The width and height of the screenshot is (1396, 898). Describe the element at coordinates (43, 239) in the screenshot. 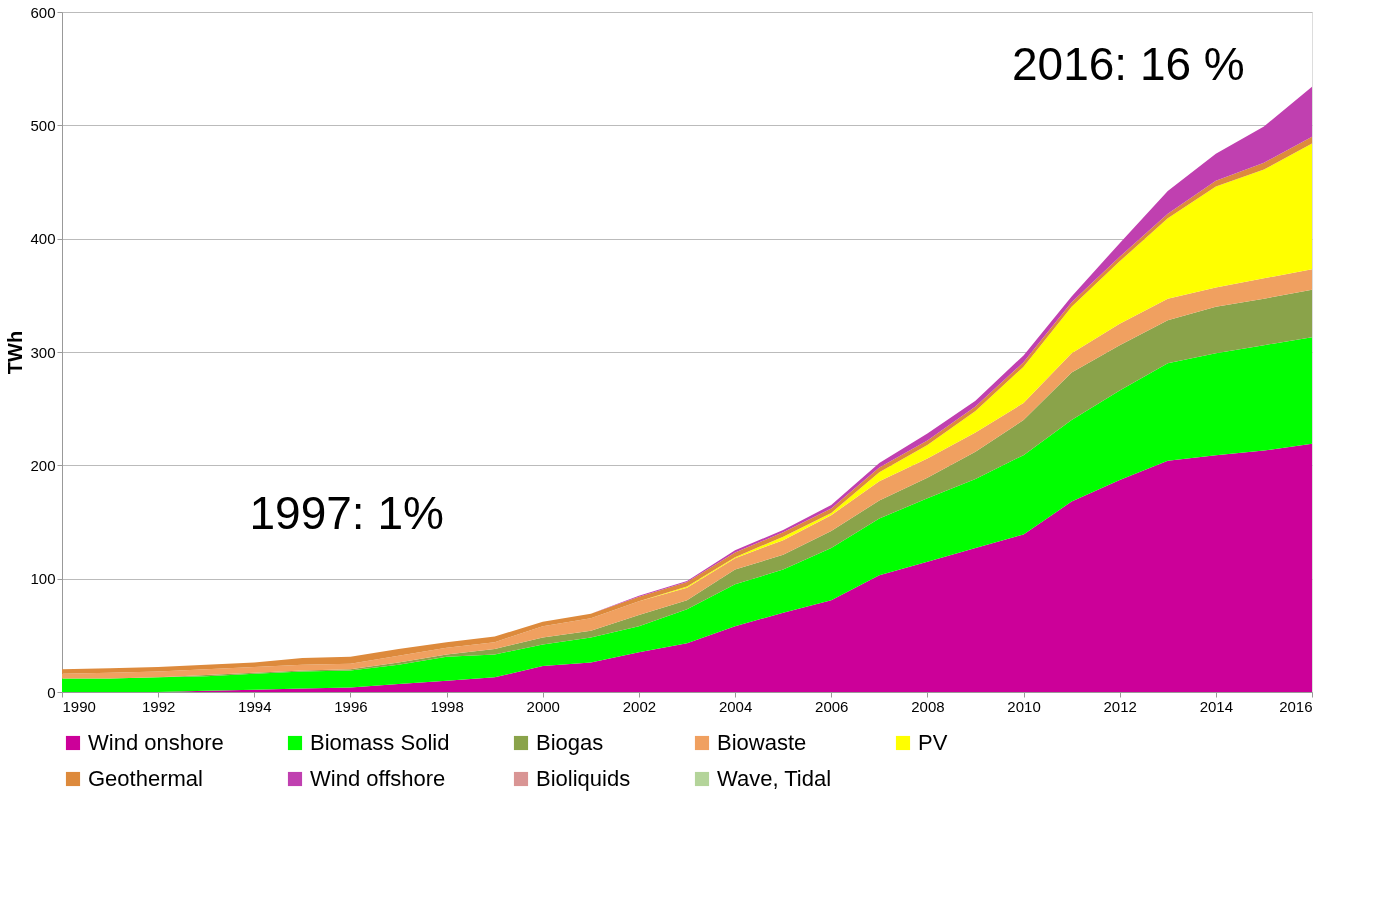

I see `y-tick-label: 400` at that location.